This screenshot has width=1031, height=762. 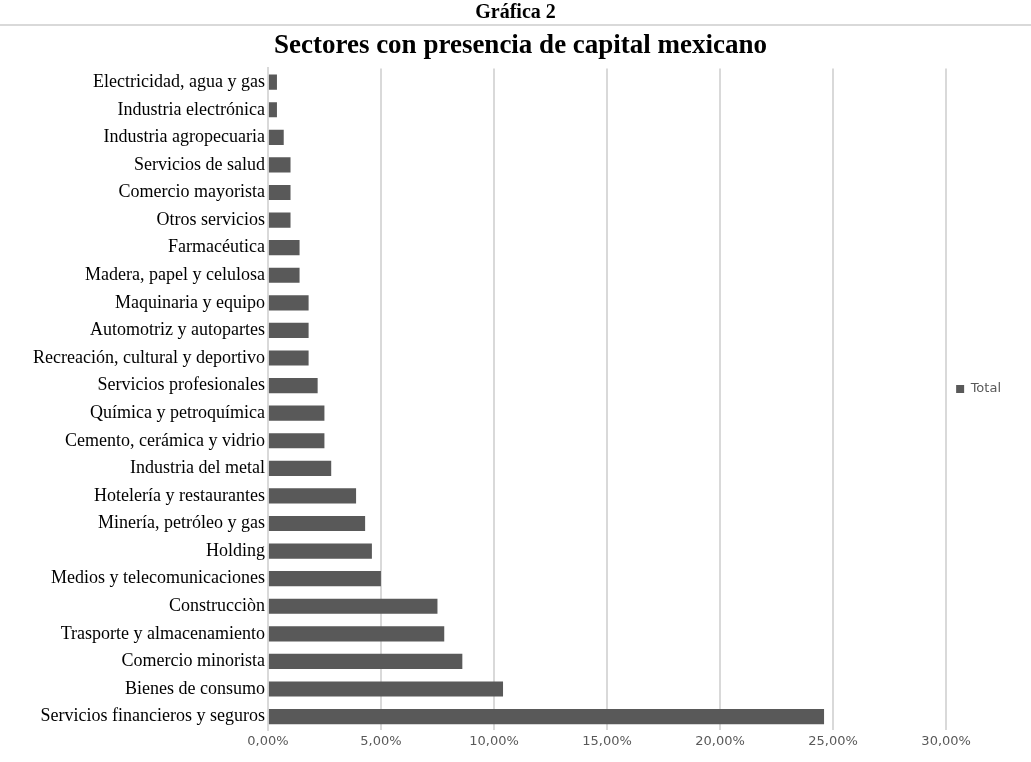 What do you see at coordinates (191, 191) in the screenshot?
I see `y-tick-label: Comercio mayorista` at bounding box center [191, 191].